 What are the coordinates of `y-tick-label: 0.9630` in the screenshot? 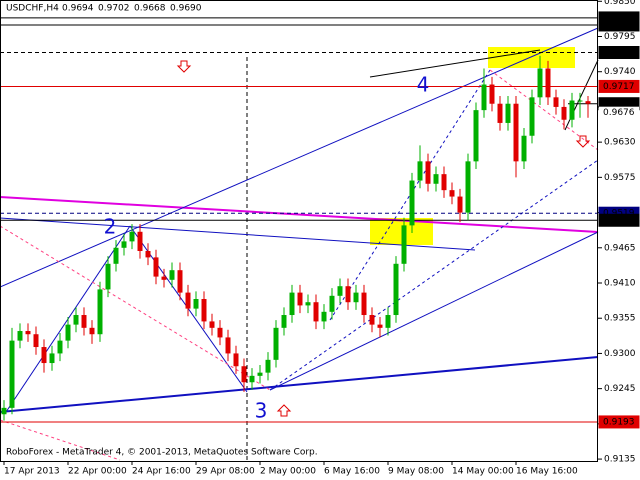 It's located at (620, 143).